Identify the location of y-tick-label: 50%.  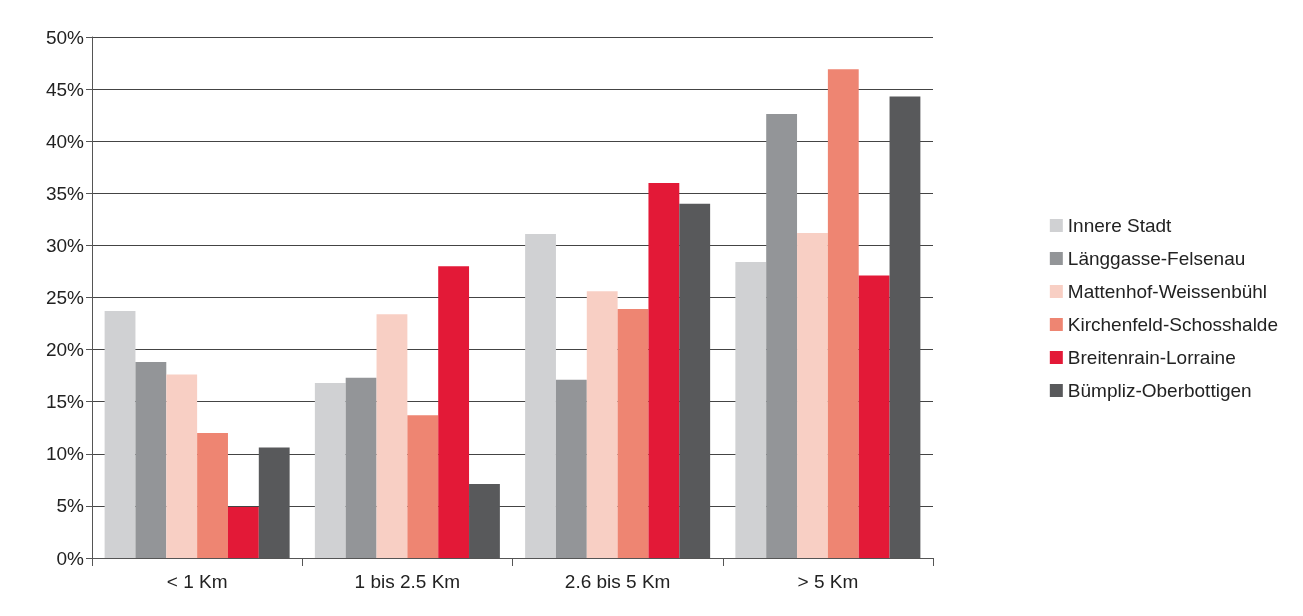
(65, 37).